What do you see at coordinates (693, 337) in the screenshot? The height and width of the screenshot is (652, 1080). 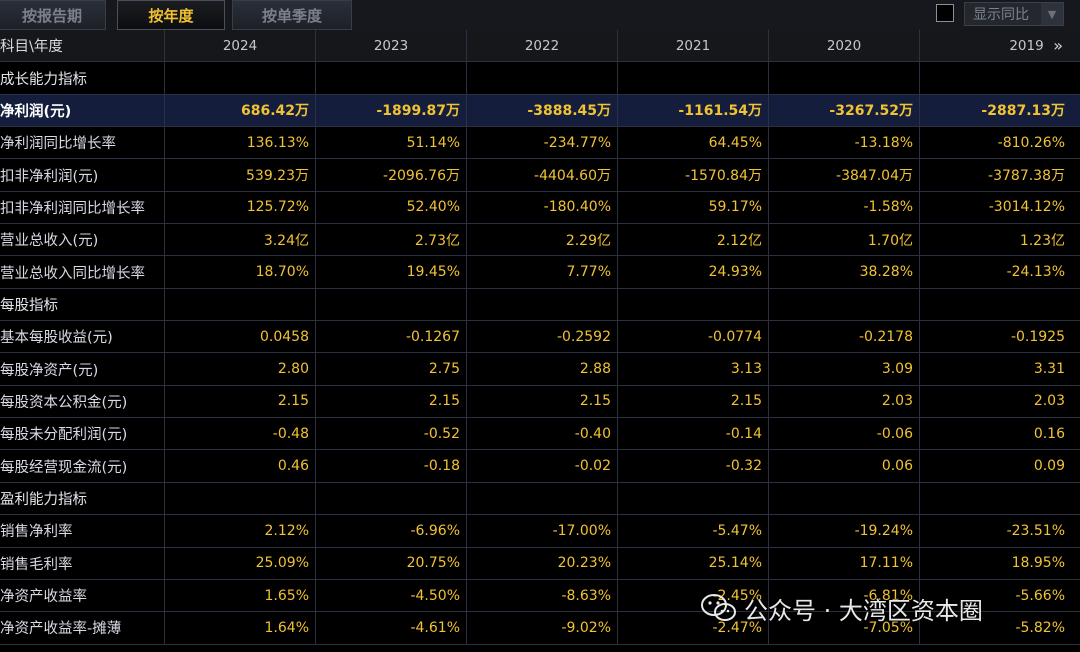 I see `value-cell: -0.0774` at bounding box center [693, 337].